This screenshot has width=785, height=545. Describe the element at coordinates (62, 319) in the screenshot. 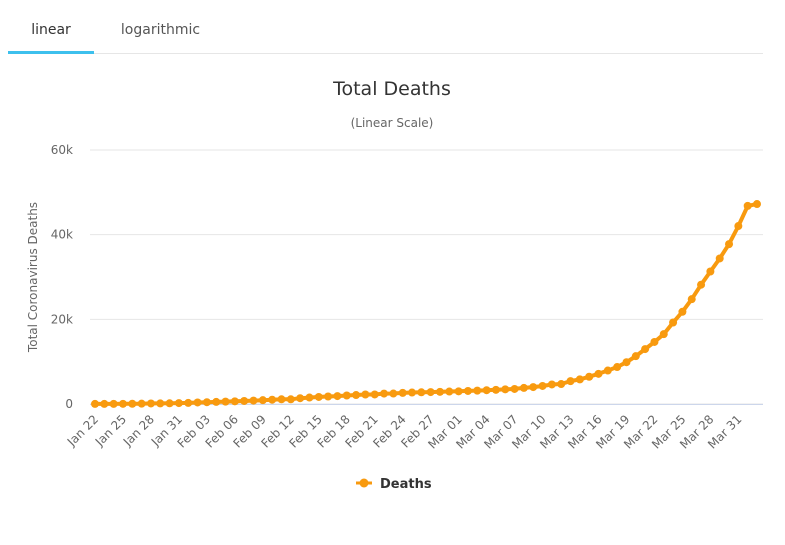

I see `y-tick-label: 20k` at that location.